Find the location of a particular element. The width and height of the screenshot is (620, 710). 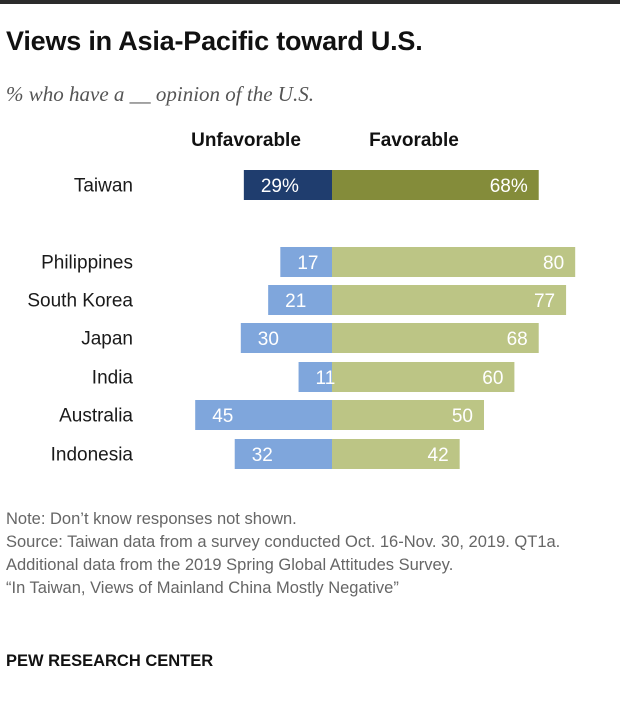

bar-unfavorable-indonesia is located at coordinates (283, 454).